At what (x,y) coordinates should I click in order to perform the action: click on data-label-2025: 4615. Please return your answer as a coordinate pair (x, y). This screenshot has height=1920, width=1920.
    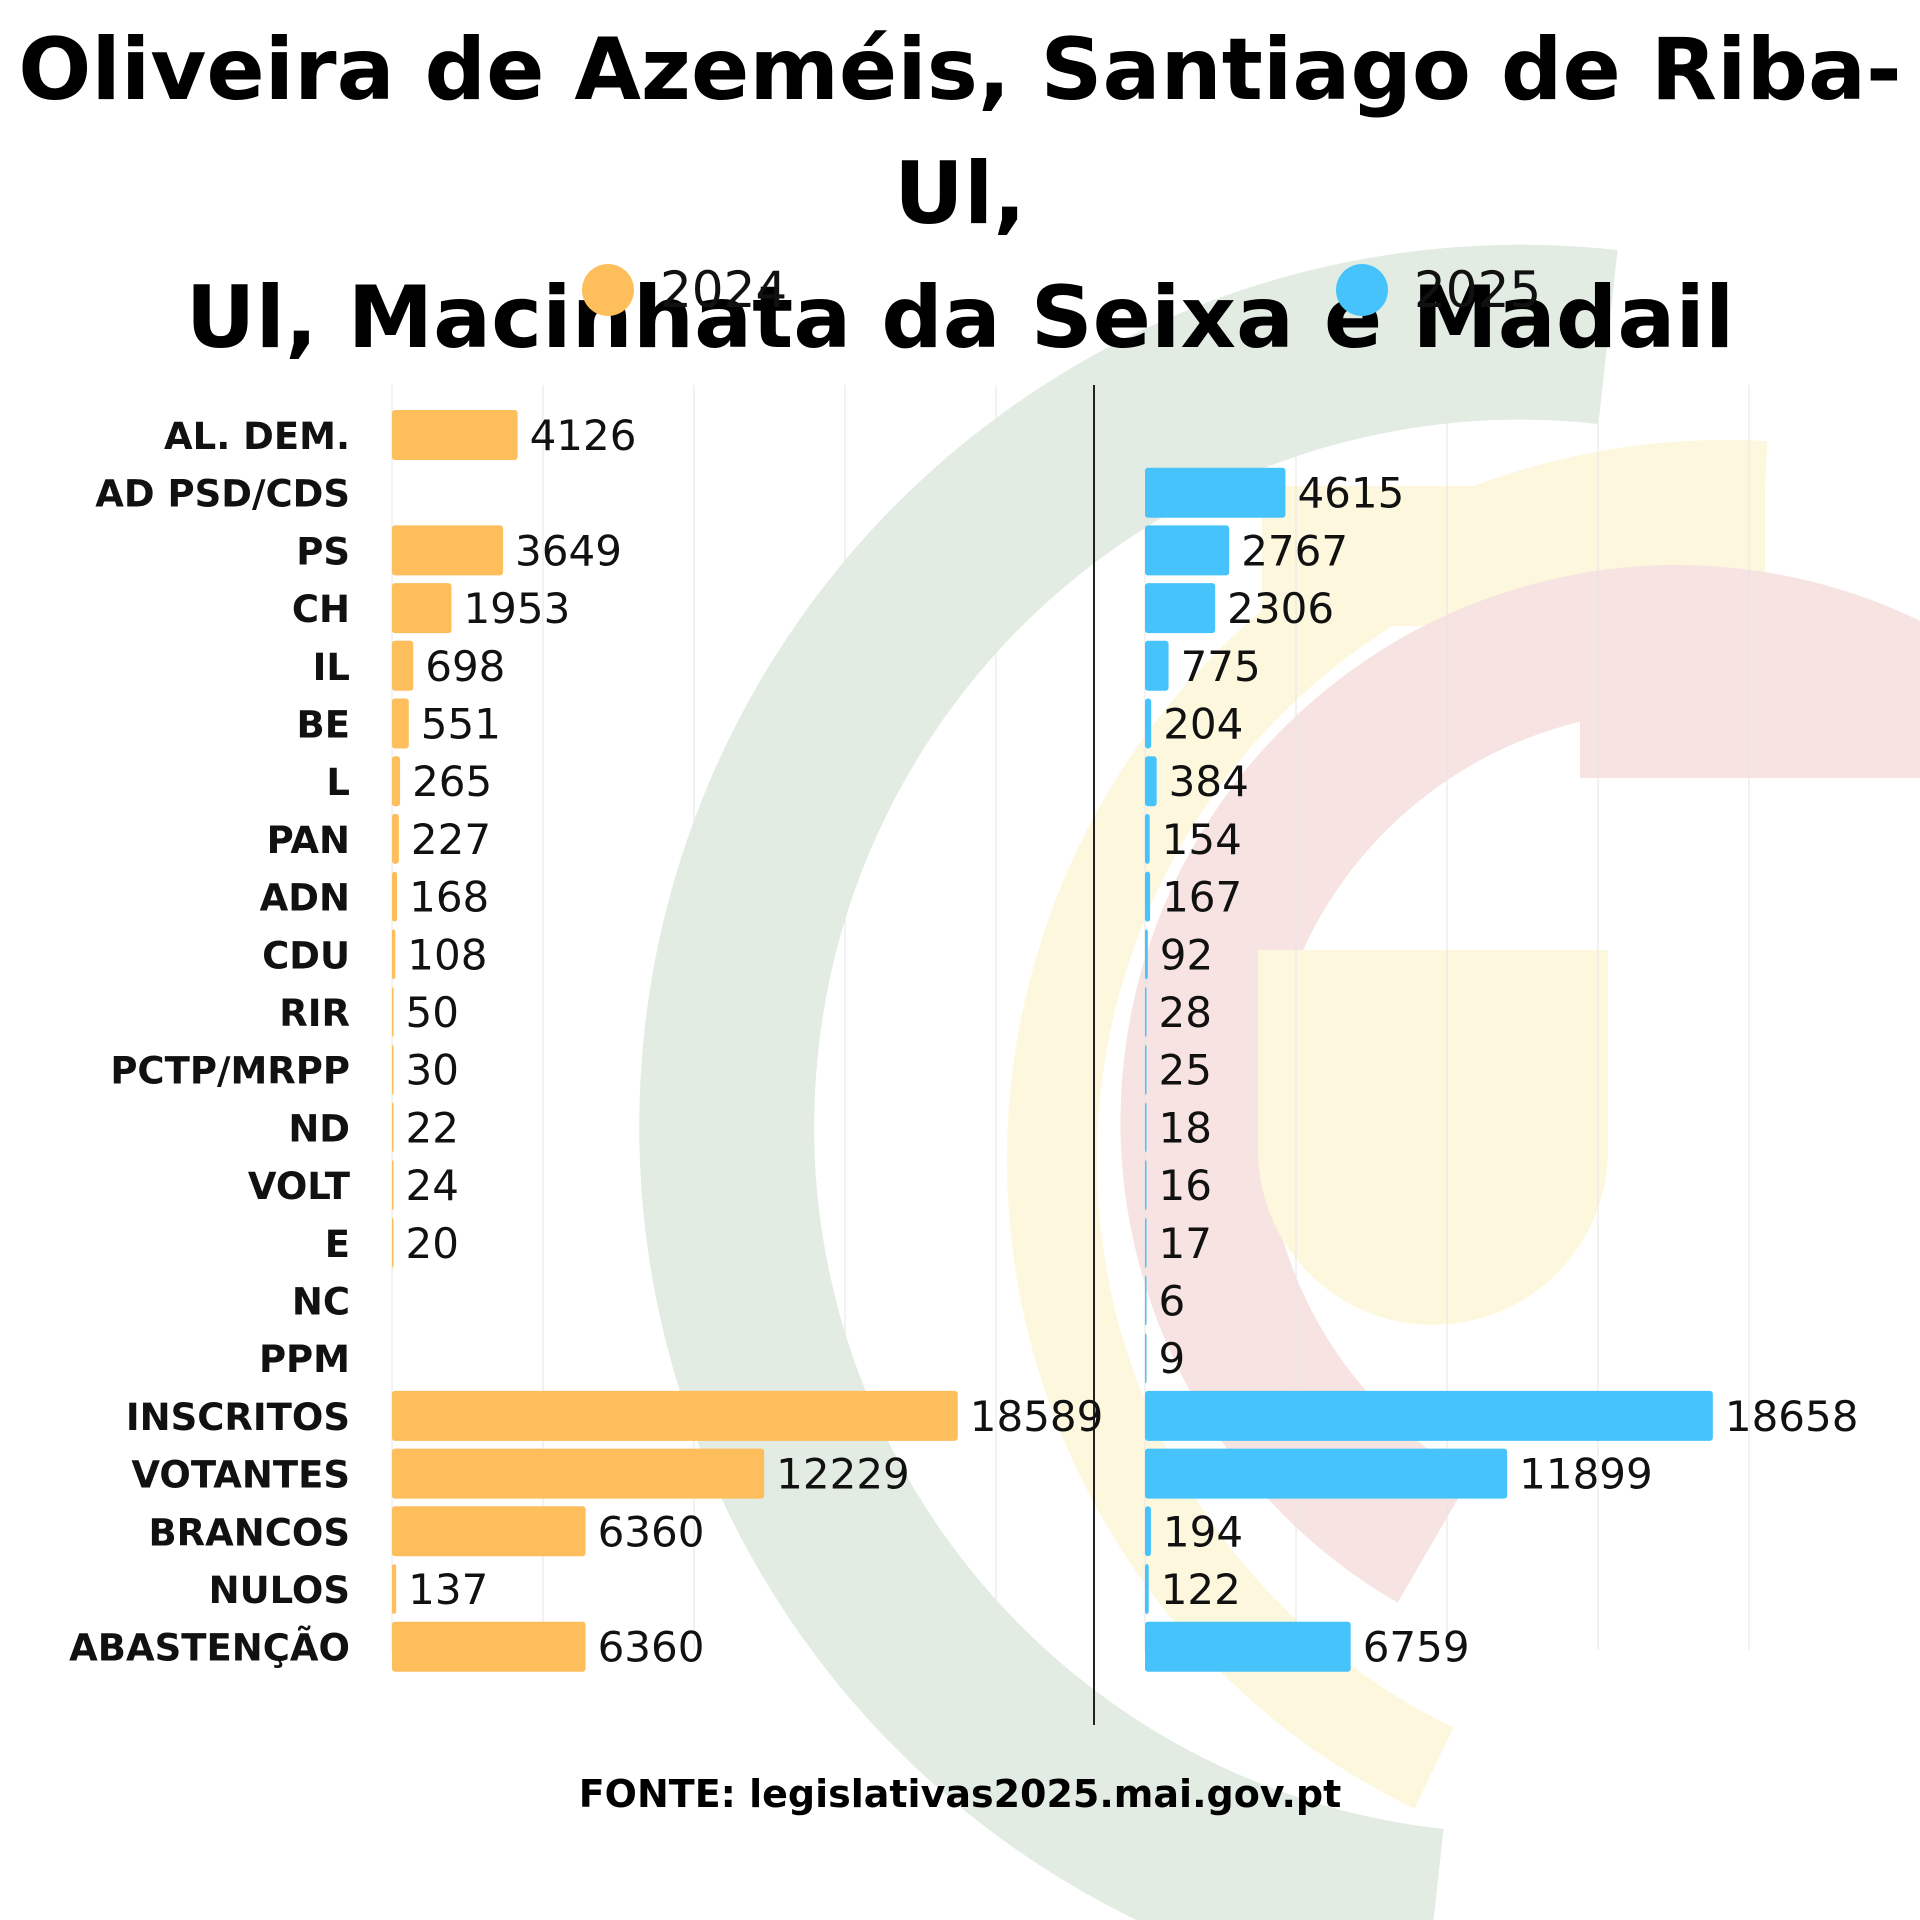
    Looking at the image, I should click on (1350, 493).